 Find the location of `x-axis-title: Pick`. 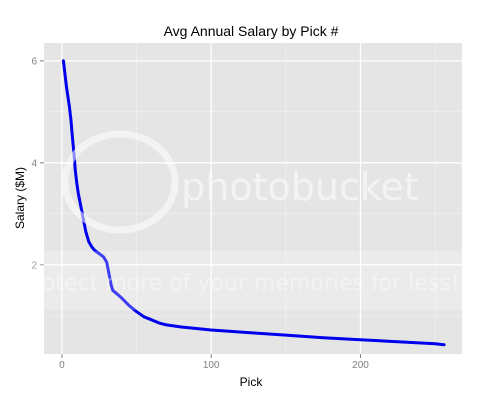

x-axis-title: Pick is located at coordinates (252, 382).